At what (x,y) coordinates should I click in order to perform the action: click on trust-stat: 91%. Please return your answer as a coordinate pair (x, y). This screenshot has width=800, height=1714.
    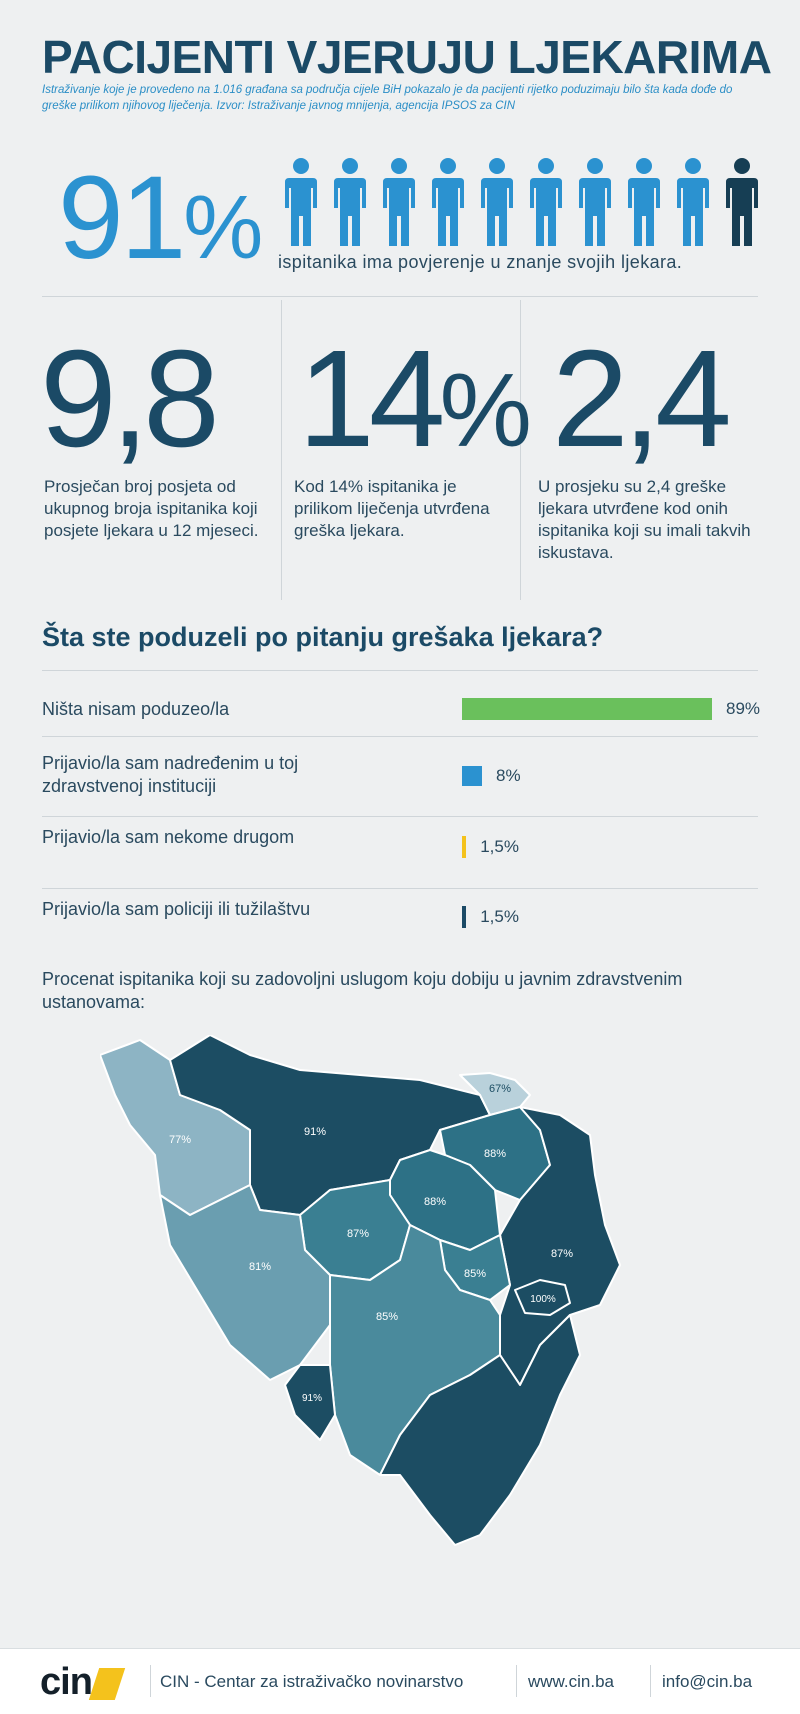
    Looking at the image, I should click on (160, 218).